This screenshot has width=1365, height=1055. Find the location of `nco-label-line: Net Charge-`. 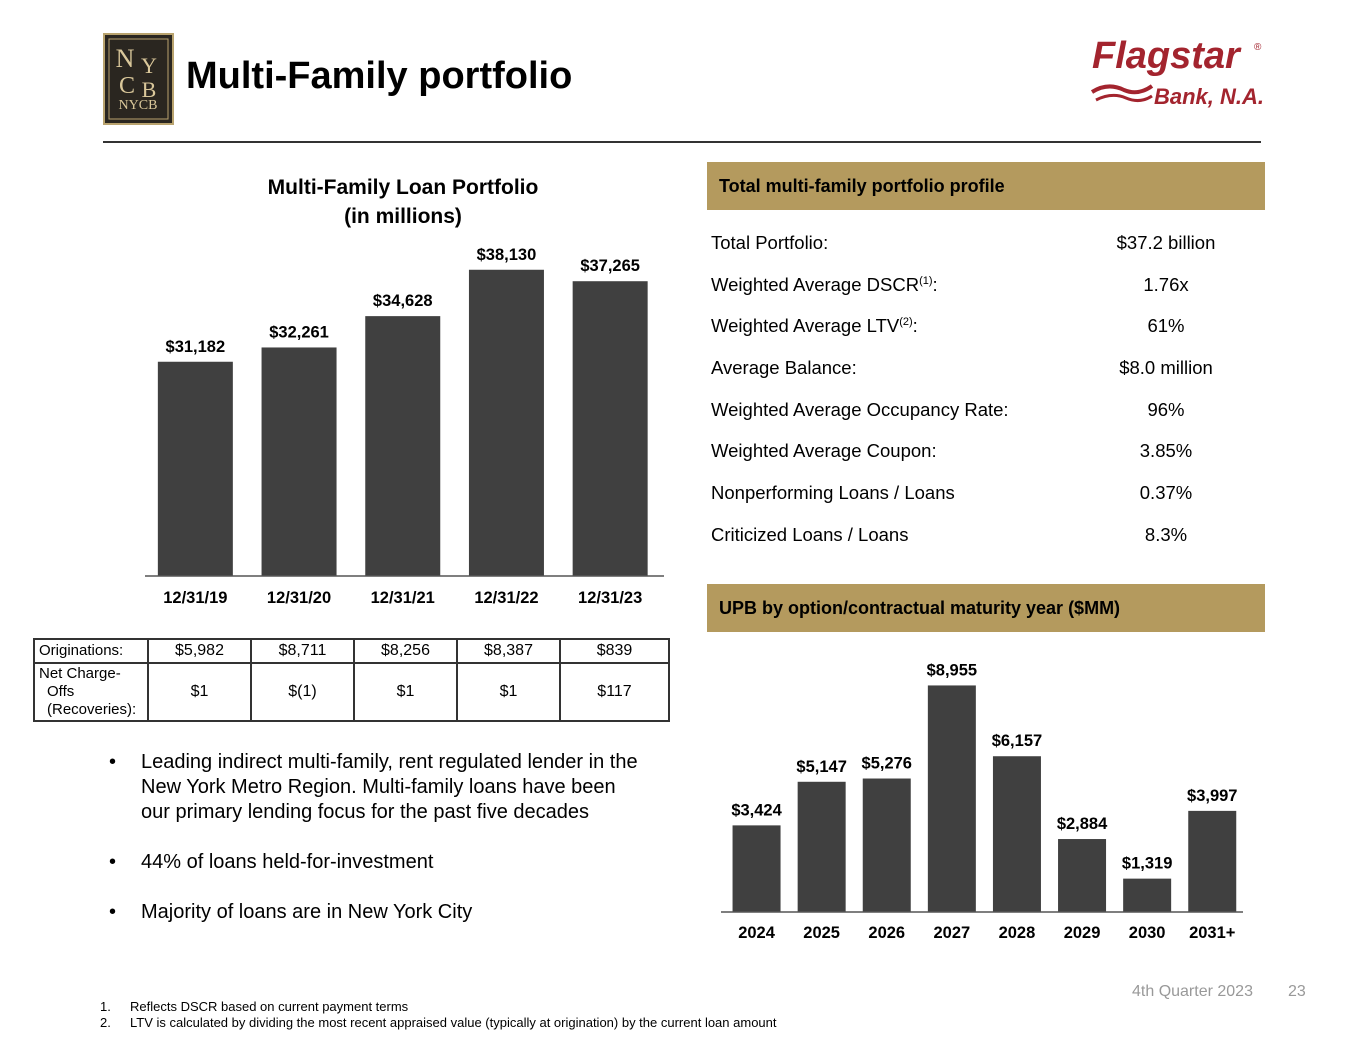

nco-label-line: Net Charge- is located at coordinates (80, 673).